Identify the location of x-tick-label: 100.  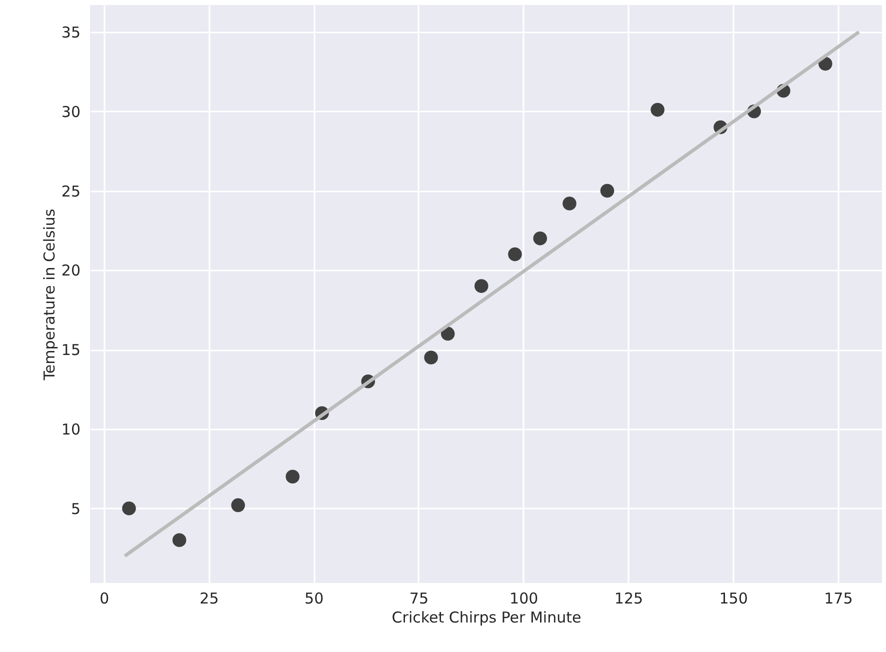
(524, 599).